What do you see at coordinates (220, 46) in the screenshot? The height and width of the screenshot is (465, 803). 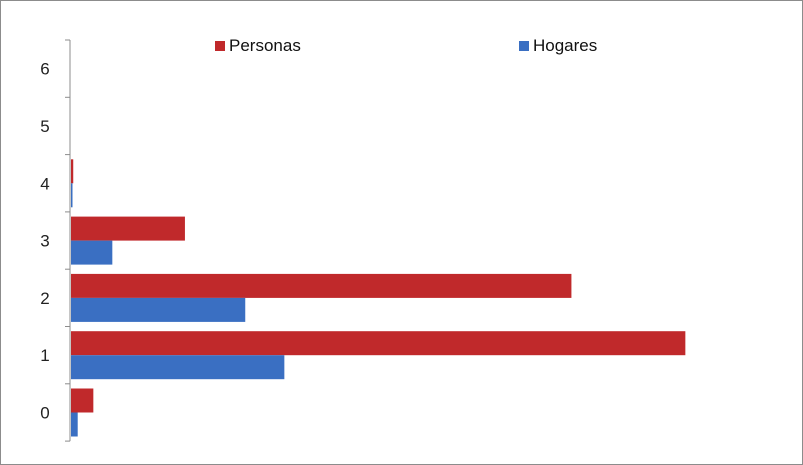 I see `legend-swatch-personas` at bounding box center [220, 46].